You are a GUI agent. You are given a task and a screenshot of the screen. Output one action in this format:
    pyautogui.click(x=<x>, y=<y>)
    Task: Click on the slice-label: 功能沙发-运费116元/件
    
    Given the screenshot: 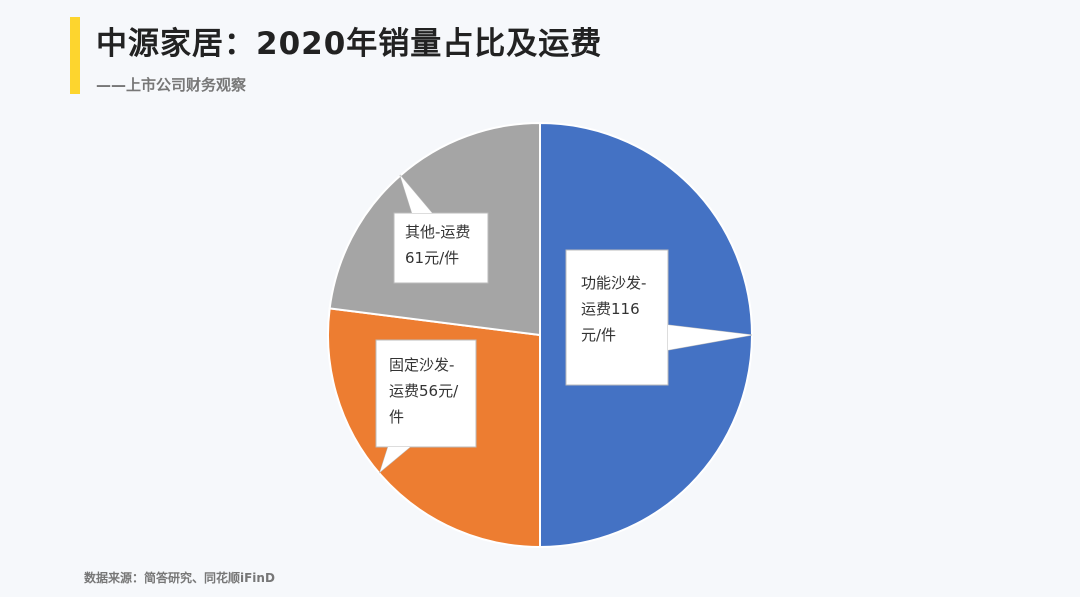 What is the action you would take?
    pyautogui.click(x=614, y=309)
    